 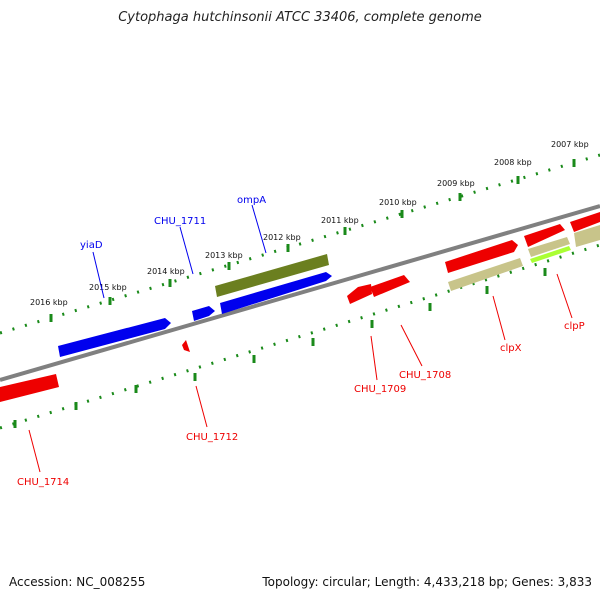 I want to click on gene-clpp-khaki-arrow, so click(x=549, y=247).